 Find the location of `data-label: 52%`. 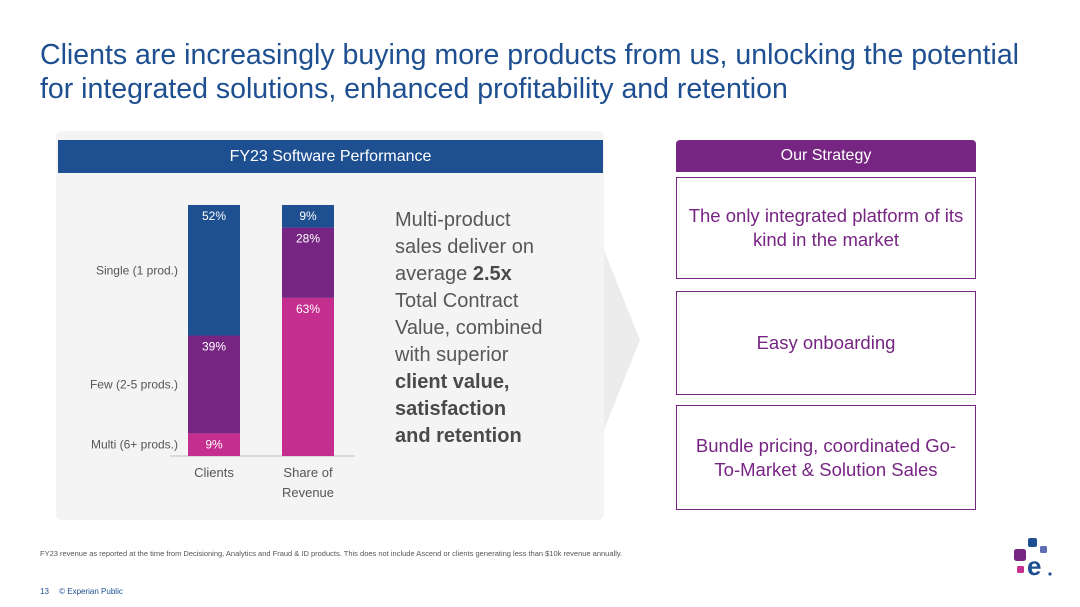

data-label: 52% is located at coordinates (214, 216).